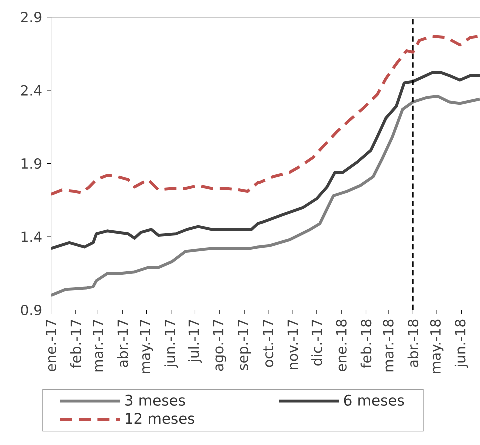 This screenshot has width=480, height=445. What do you see at coordinates (461, 344) in the screenshot?
I see `x-tick-label: jun.-18` at bounding box center [461, 344].